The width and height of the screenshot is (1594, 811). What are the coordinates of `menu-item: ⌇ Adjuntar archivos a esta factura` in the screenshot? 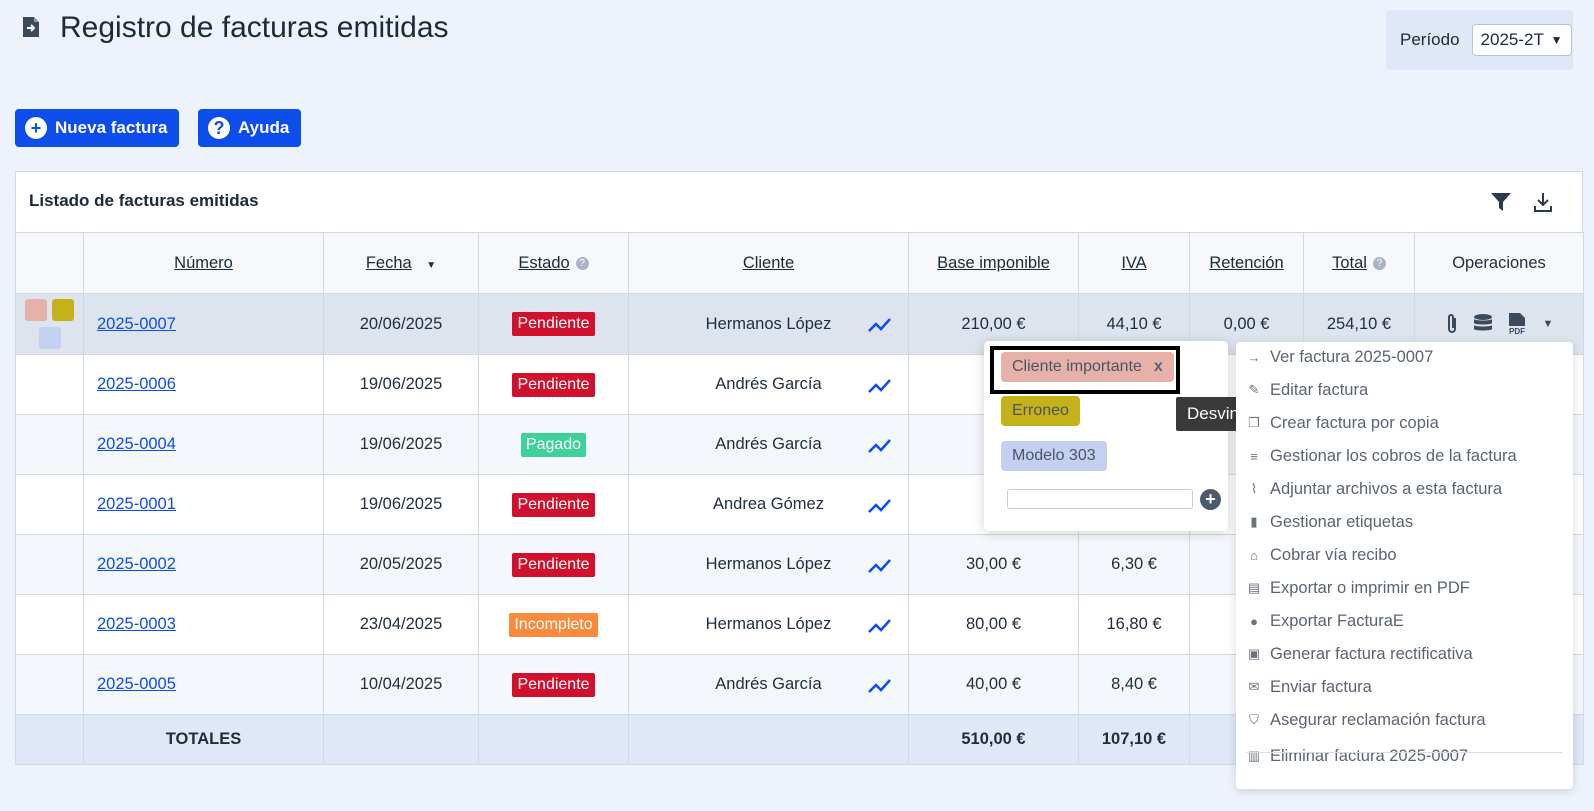 It's located at (1374, 489).